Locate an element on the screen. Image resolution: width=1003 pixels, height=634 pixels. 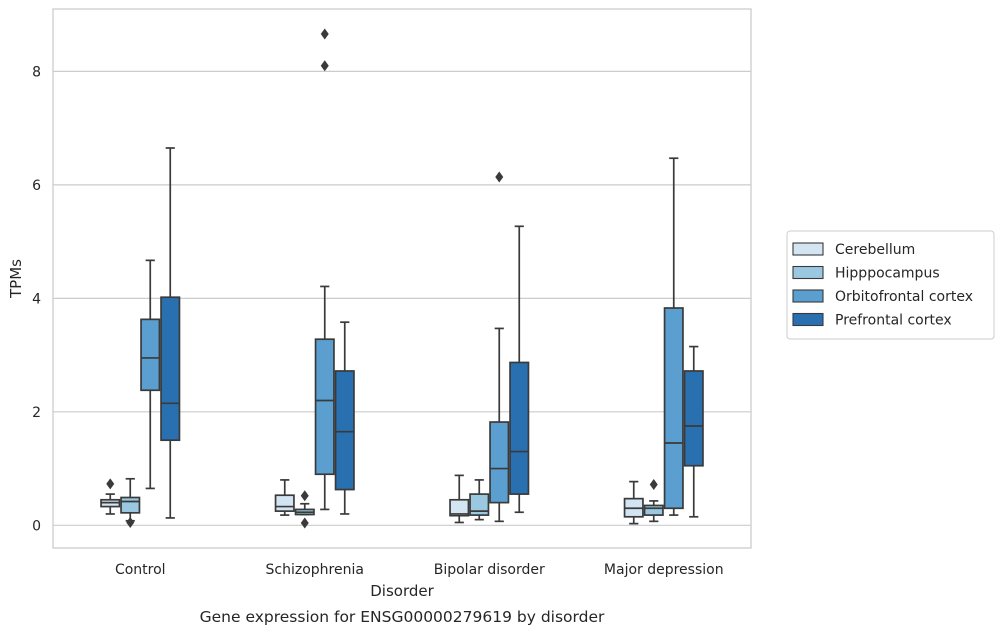
y-tick-label: 2 is located at coordinates (36, 413).